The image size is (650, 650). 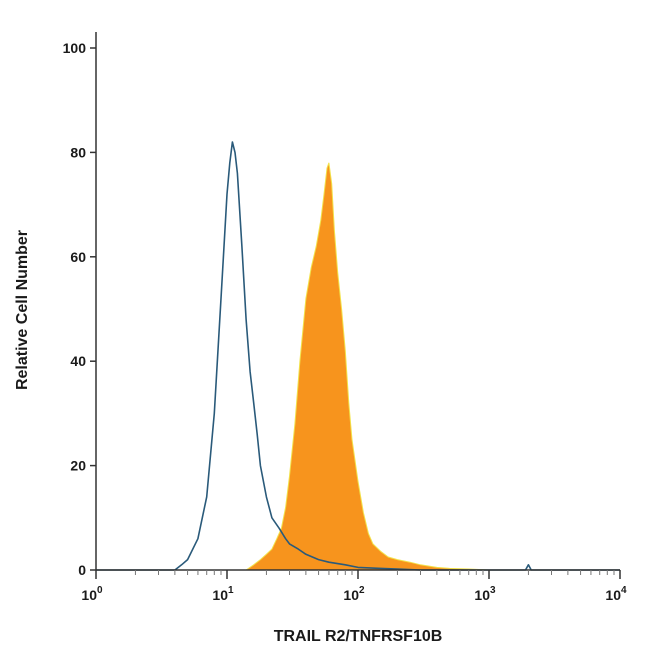 I want to click on x-tick-label: 10¹, so click(x=223, y=594).